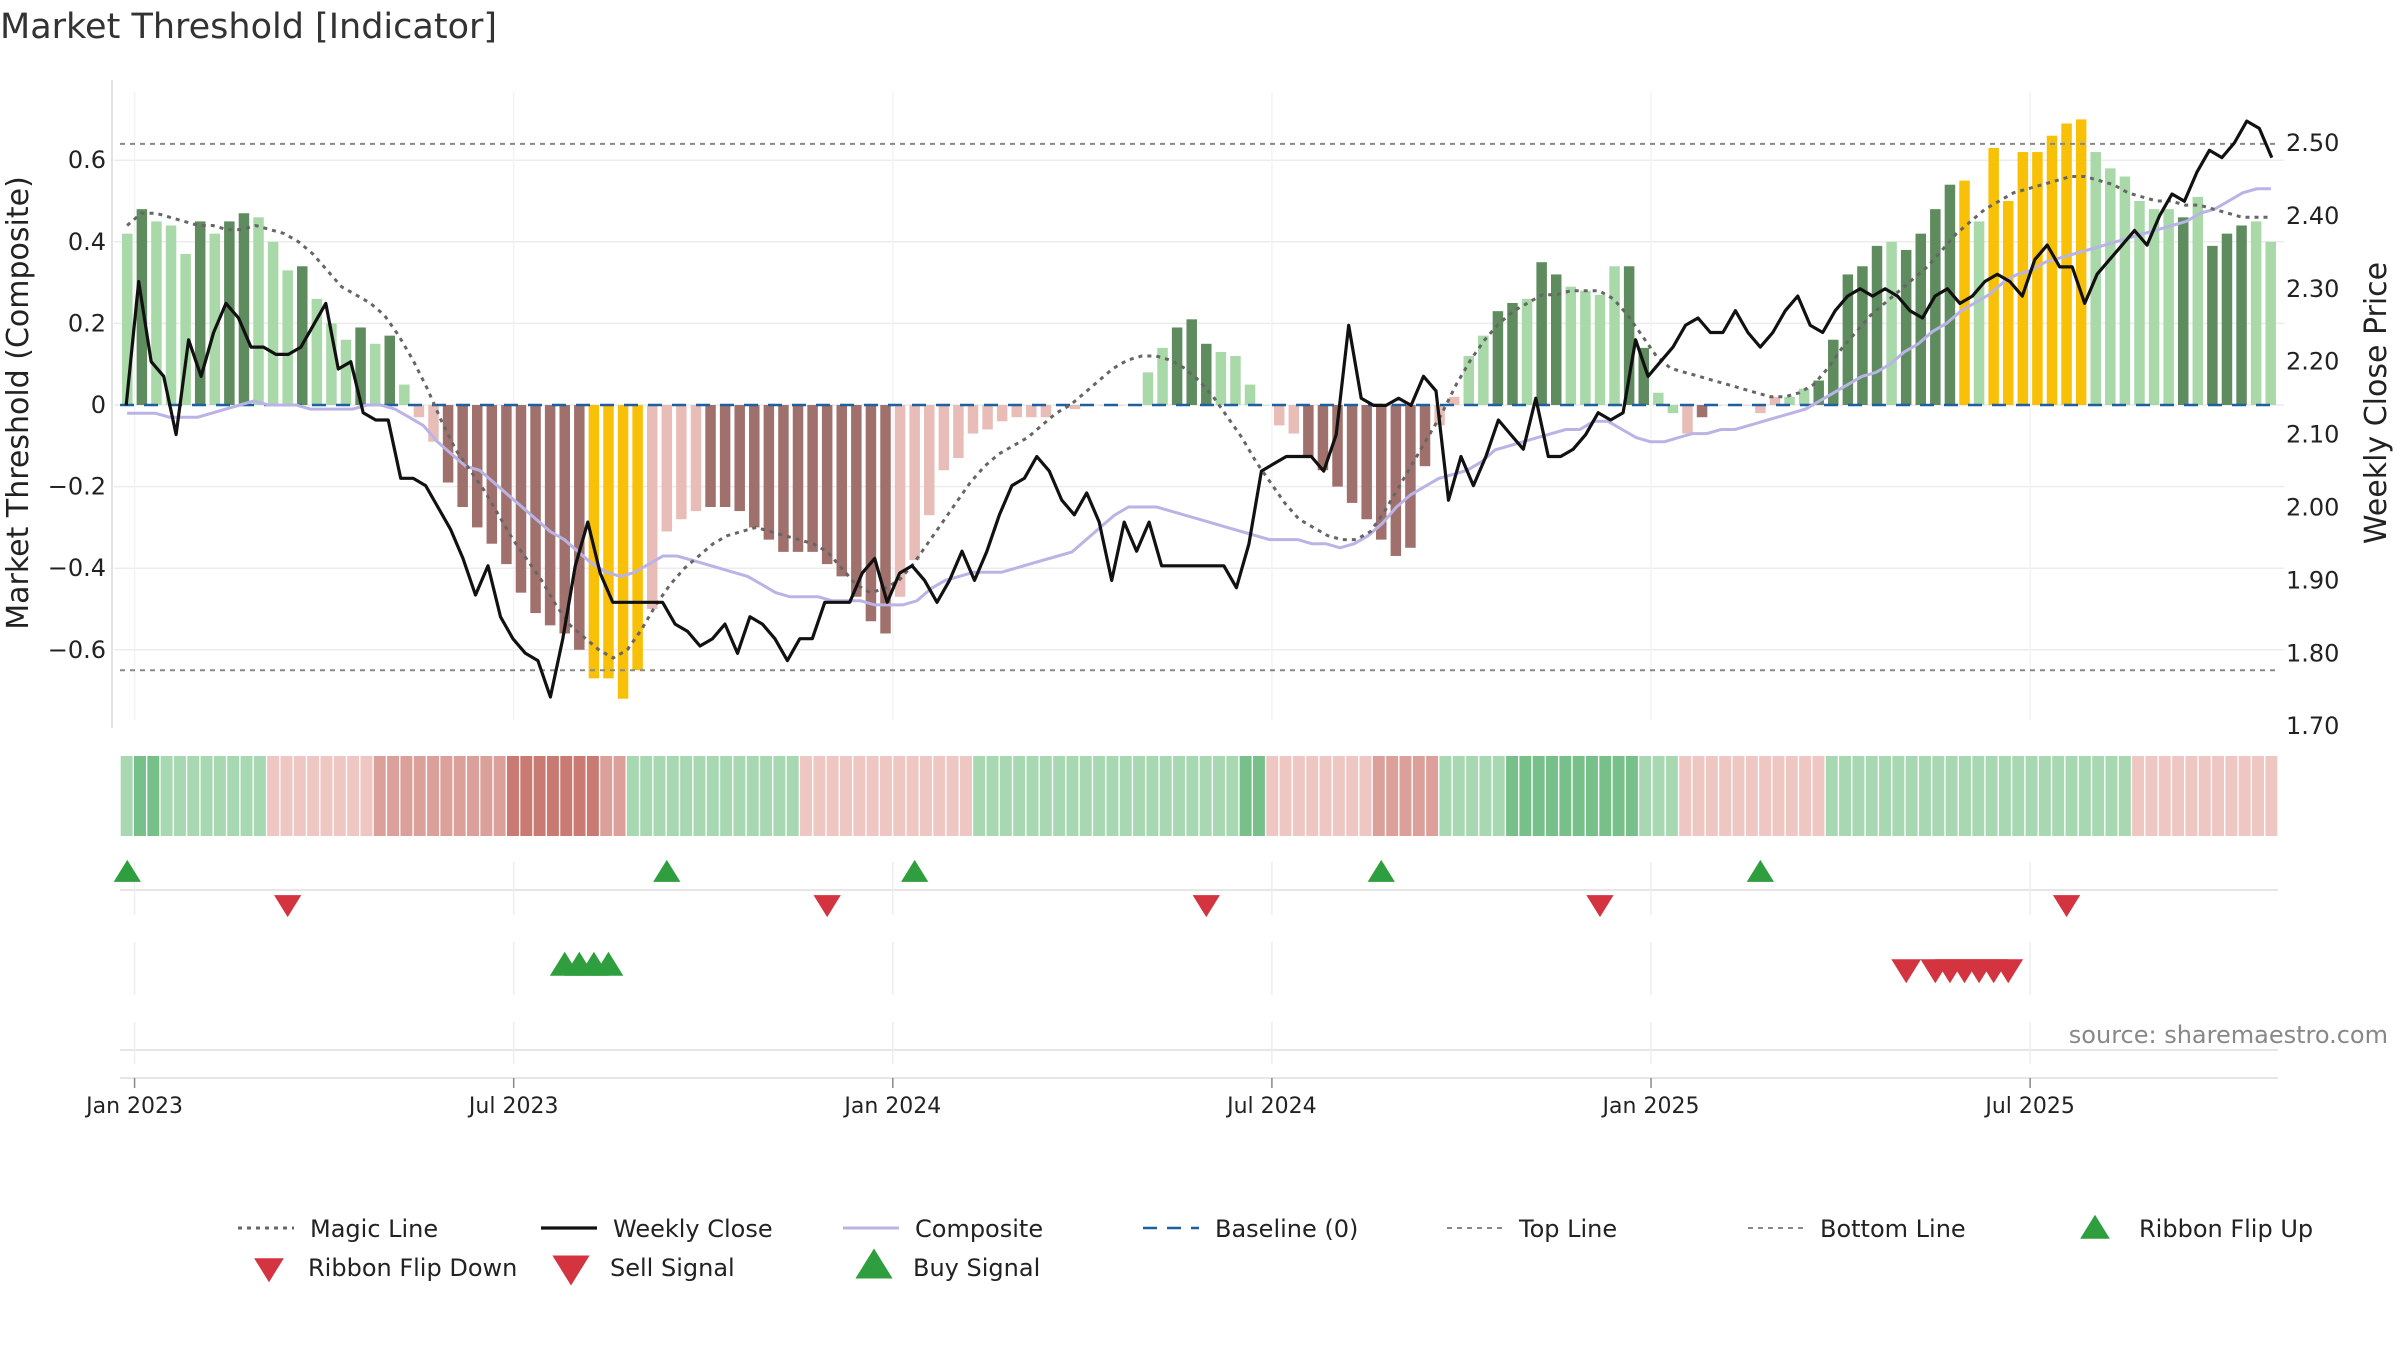  Describe the element at coordinates (1567, 1229) in the screenshot. I see `legend-label: Top Line` at that location.